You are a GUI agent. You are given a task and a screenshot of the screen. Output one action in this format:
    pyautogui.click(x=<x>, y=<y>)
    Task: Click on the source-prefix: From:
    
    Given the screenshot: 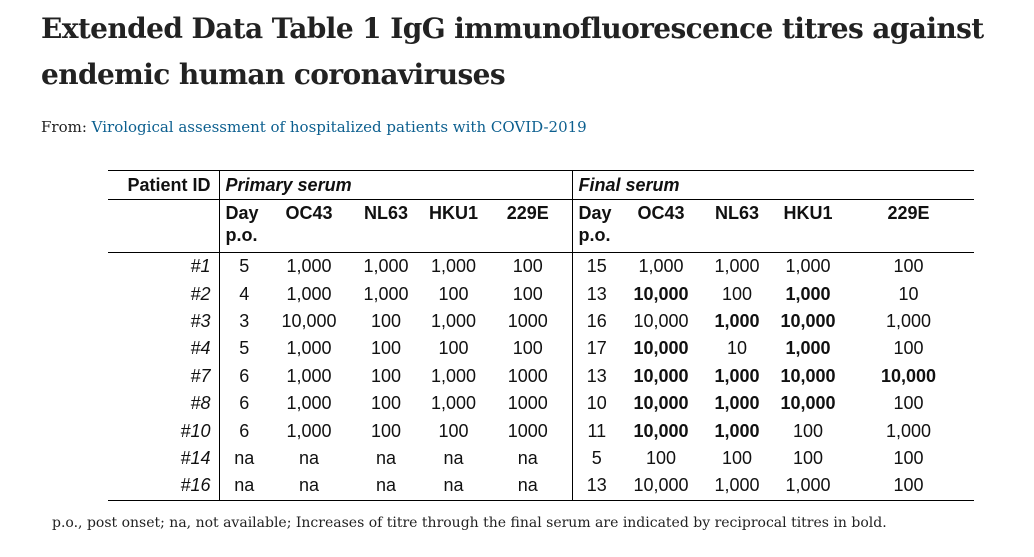 What is the action you would take?
    pyautogui.click(x=66, y=127)
    